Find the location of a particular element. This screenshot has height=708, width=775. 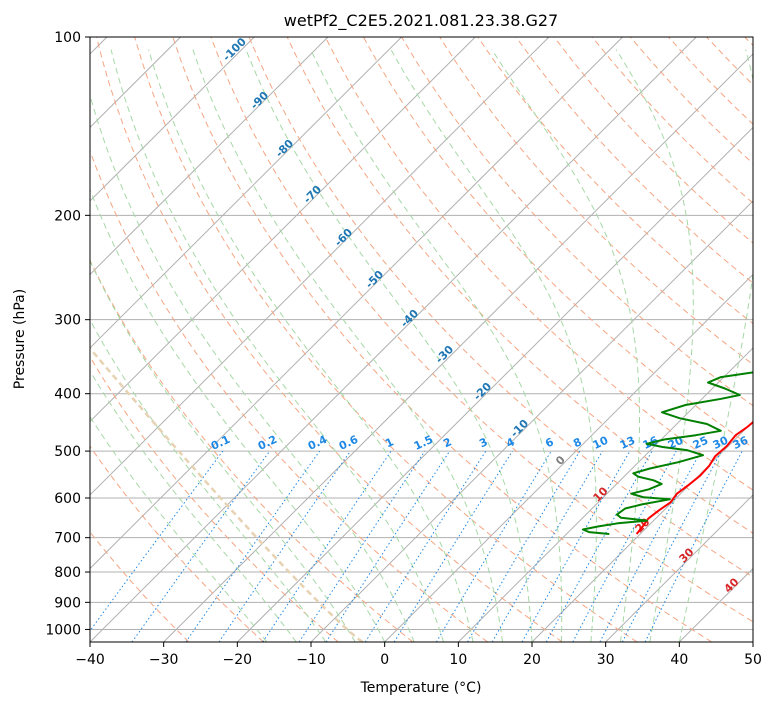

x-tick-label: 30 is located at coordinates (606, 660).